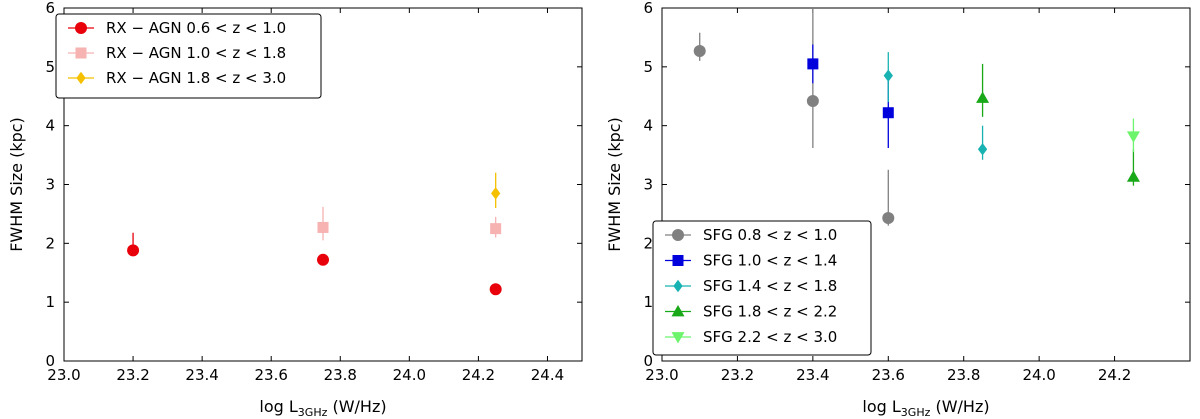 This screenshot has width=1200, height=419. Describe the element at coordinates (196, 53) in the screenshot. I see `legend-label: RX − AGN 1.0 < z < 1.8` at that location.